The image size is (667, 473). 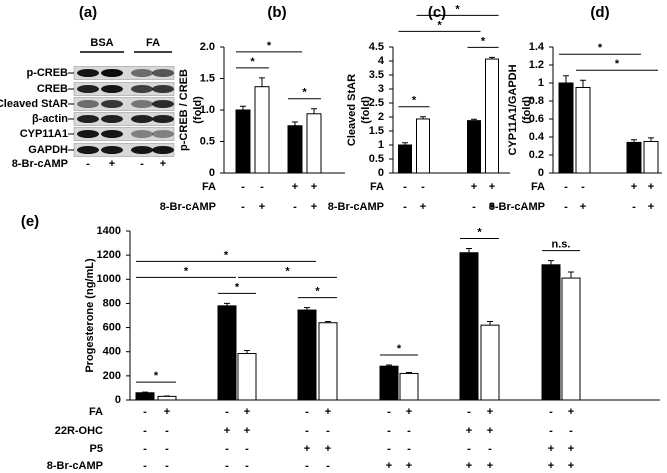 What do you see at coordinates (537, 47) in the screenshot?
I see `y-tick-label: 1.4` at bounding box center [537, 47].